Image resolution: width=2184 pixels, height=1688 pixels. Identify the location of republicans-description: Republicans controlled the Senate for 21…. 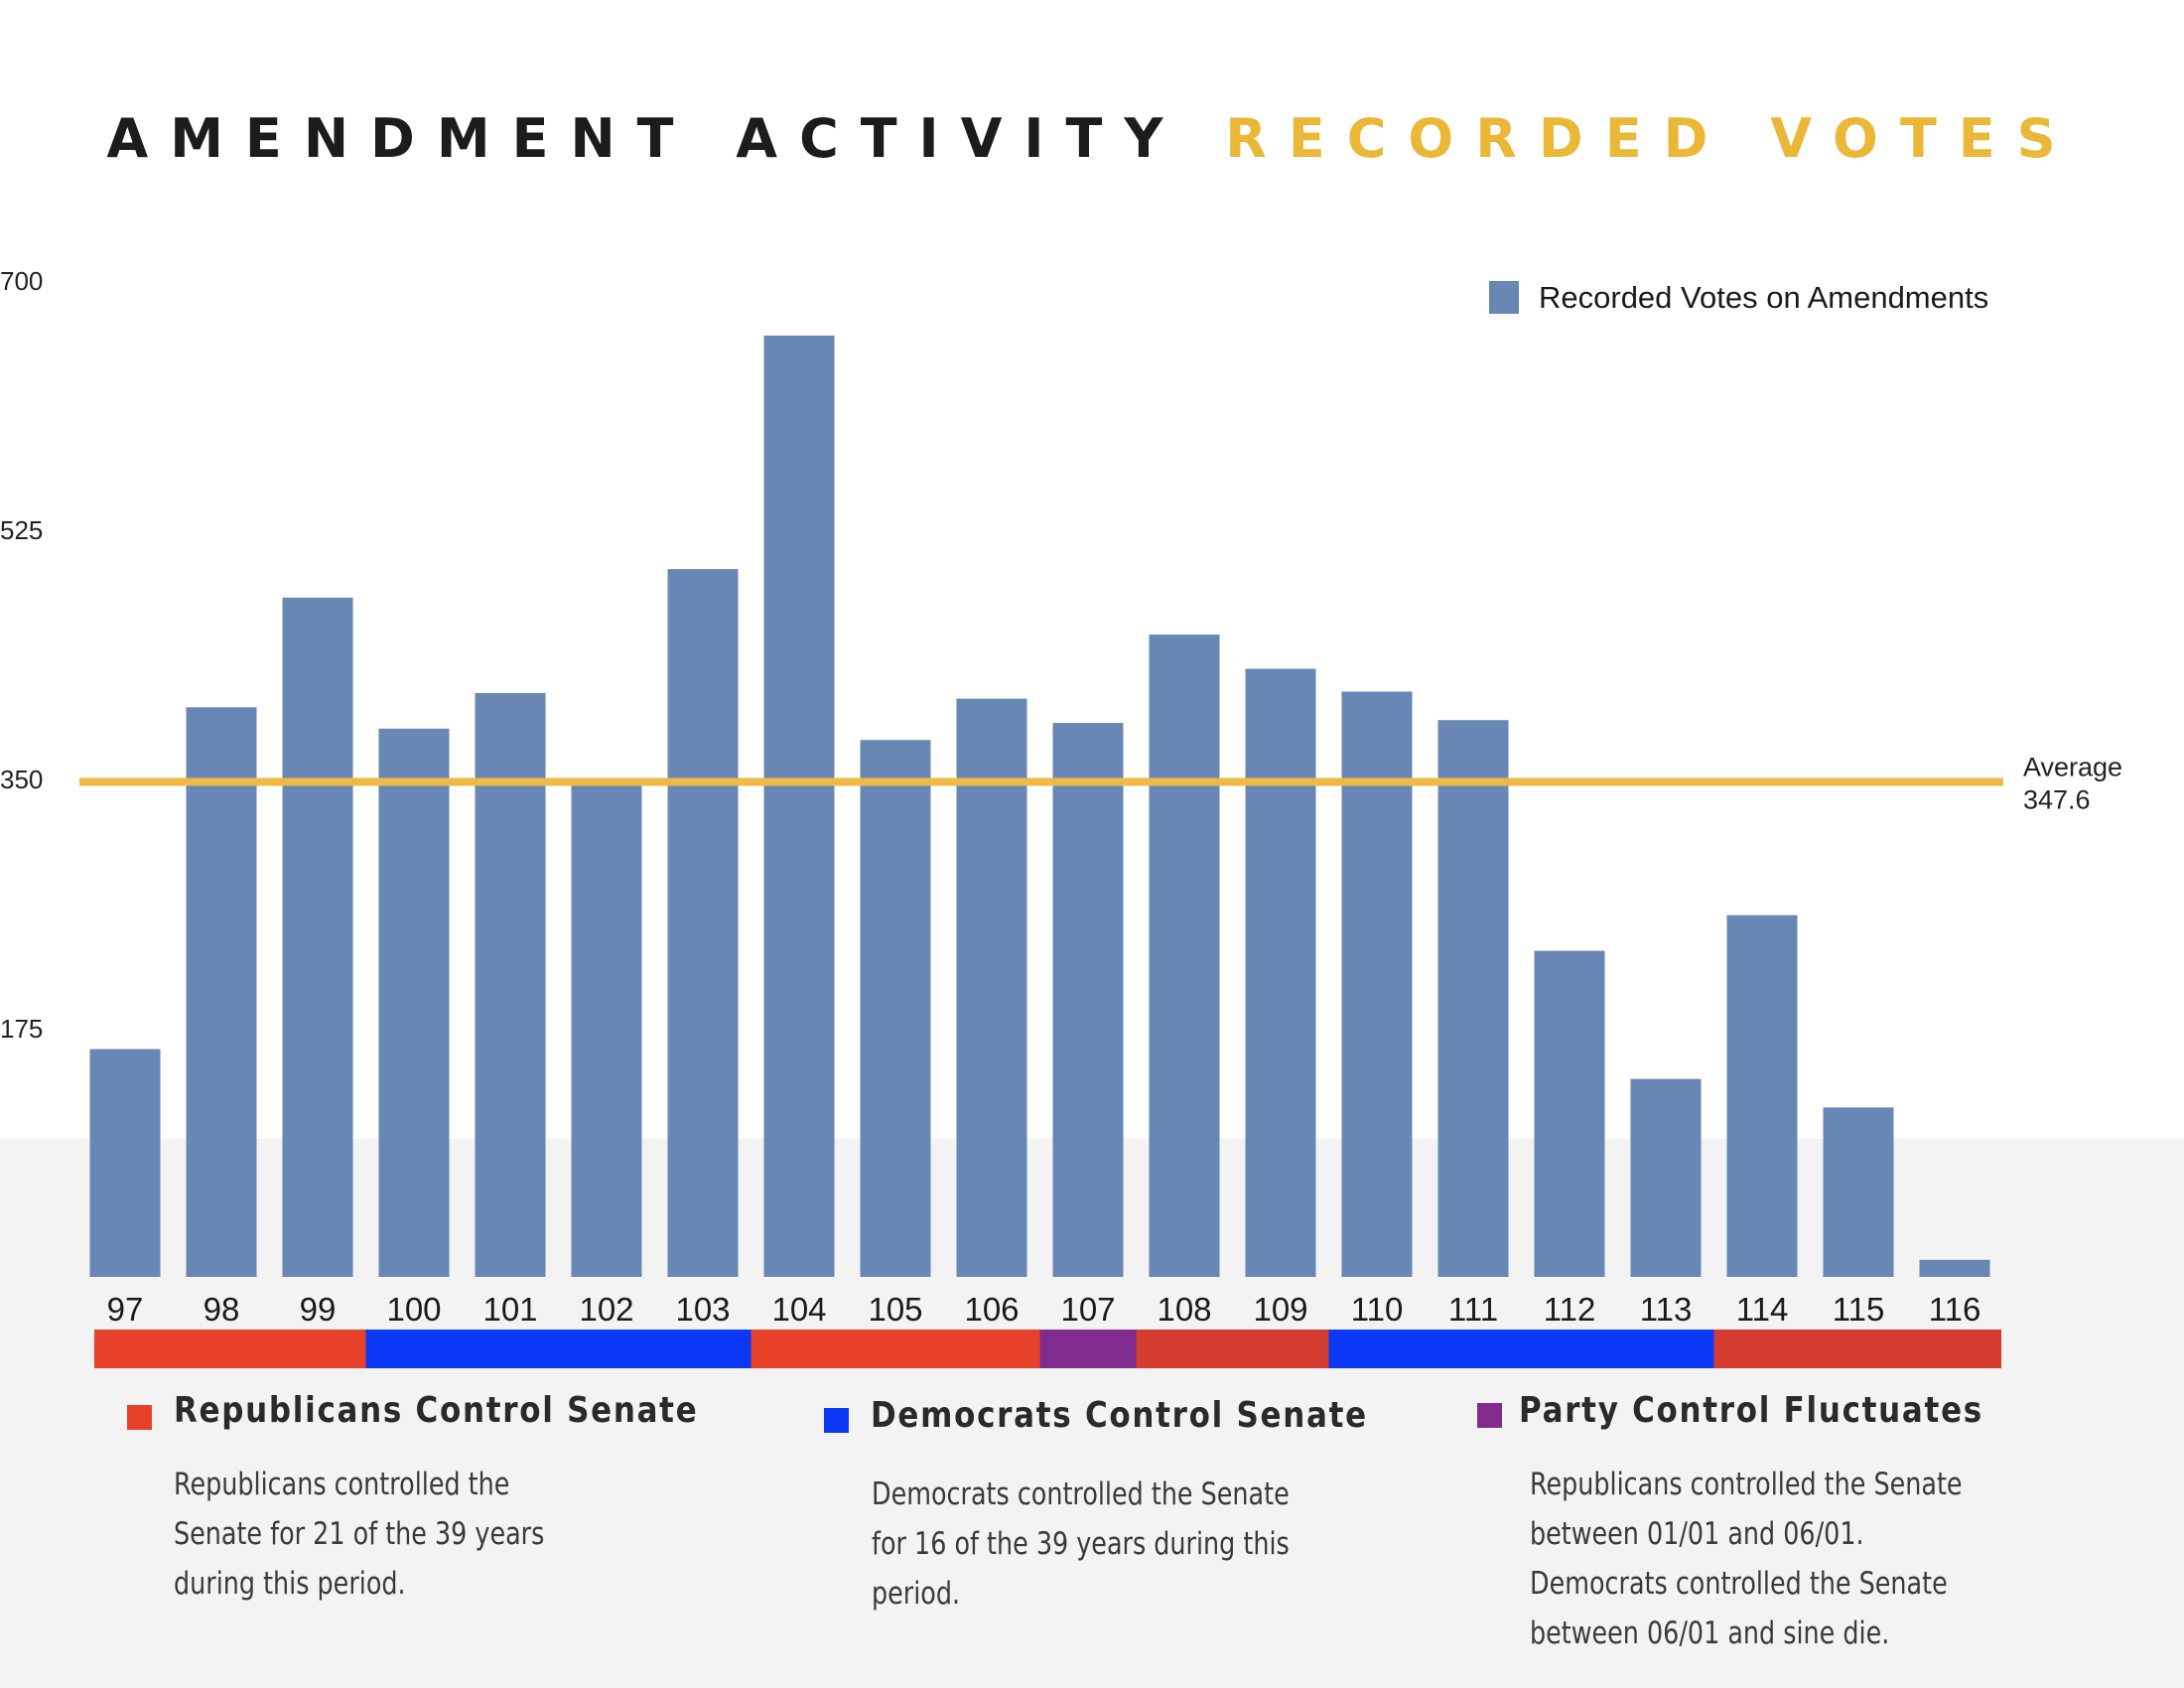
(359, 1534).